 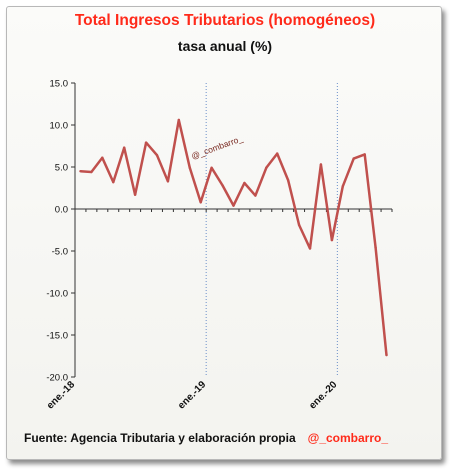 I want to click on x-tick-label: ene.-19, so click(x=192, y=395).